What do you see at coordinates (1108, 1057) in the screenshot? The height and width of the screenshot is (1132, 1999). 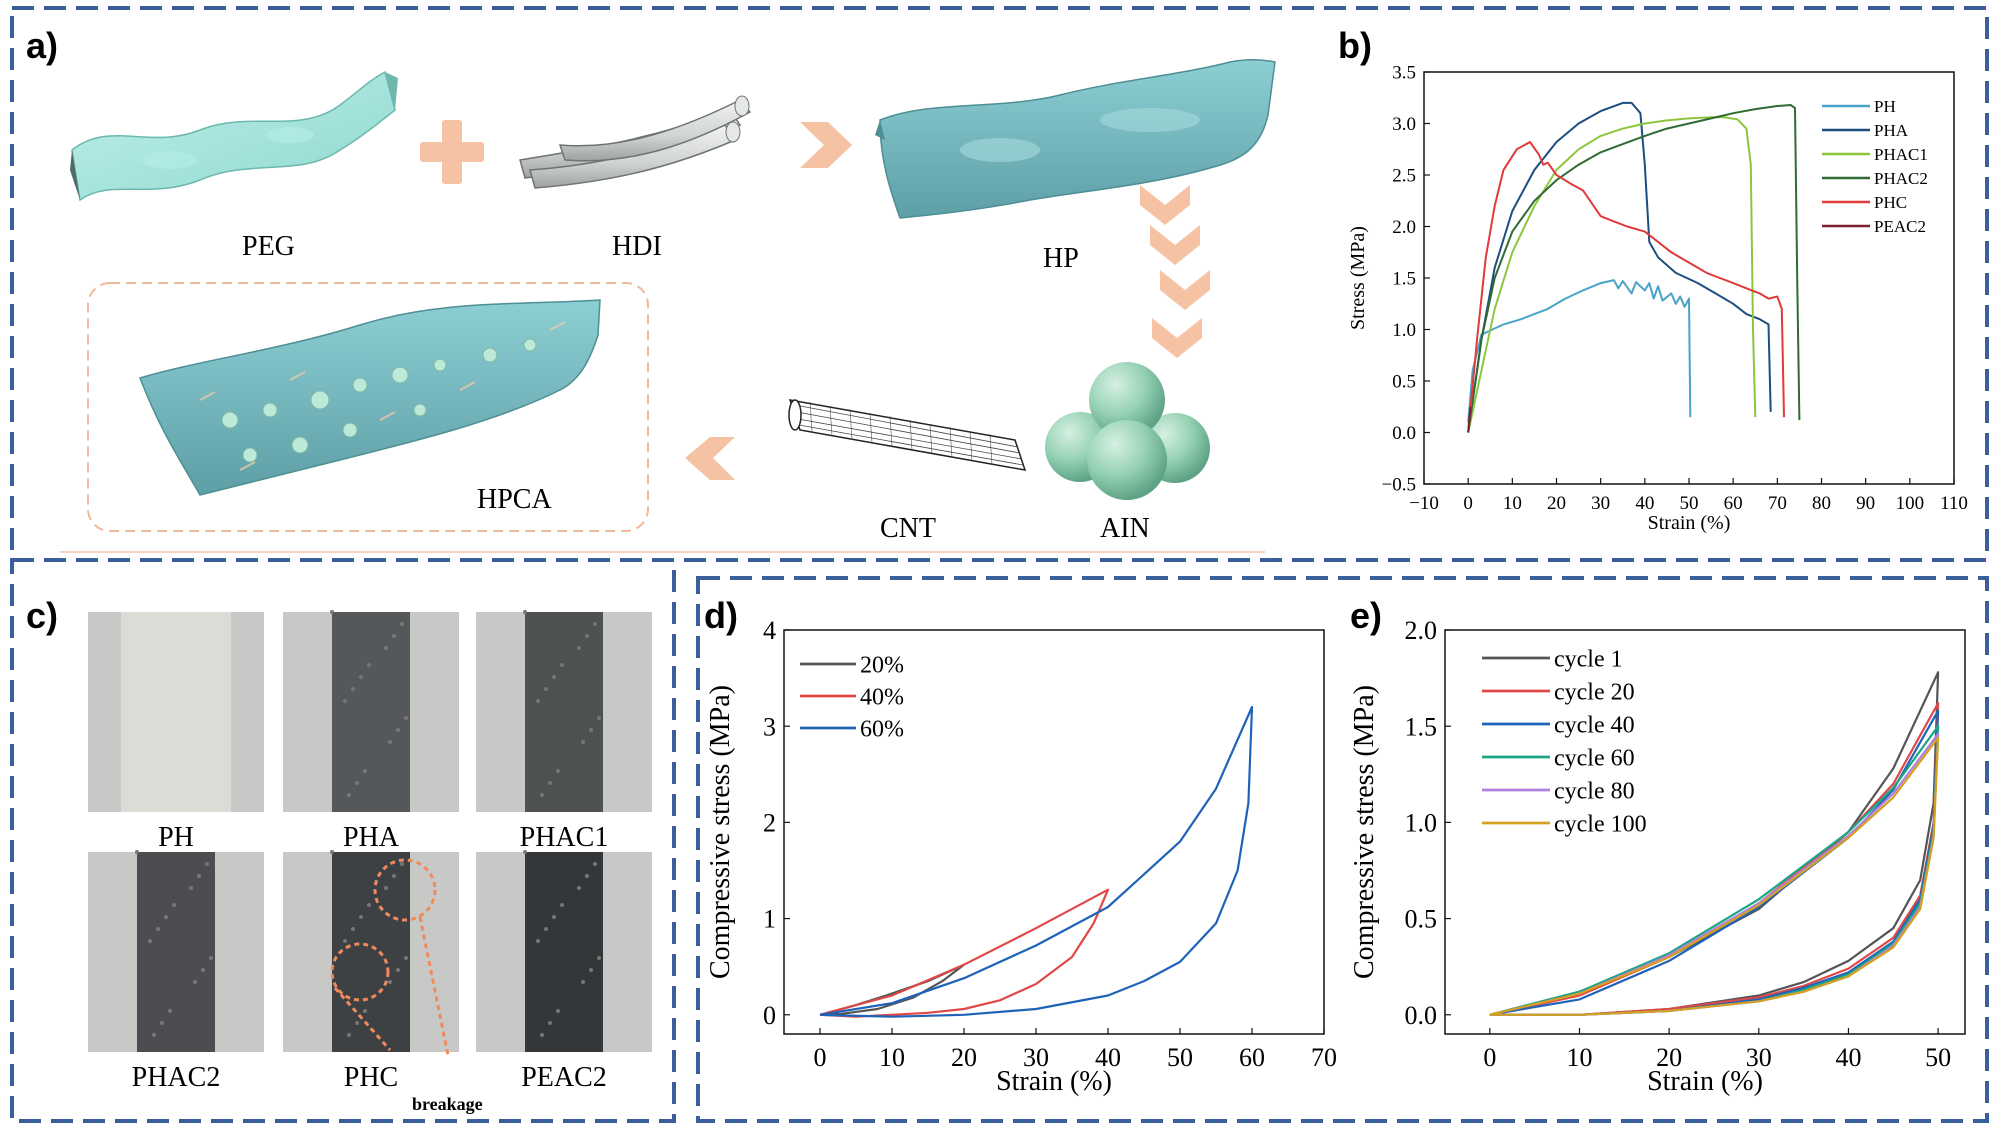 I see `x-tick-label: 40` at bounding box center [1108, 1057].